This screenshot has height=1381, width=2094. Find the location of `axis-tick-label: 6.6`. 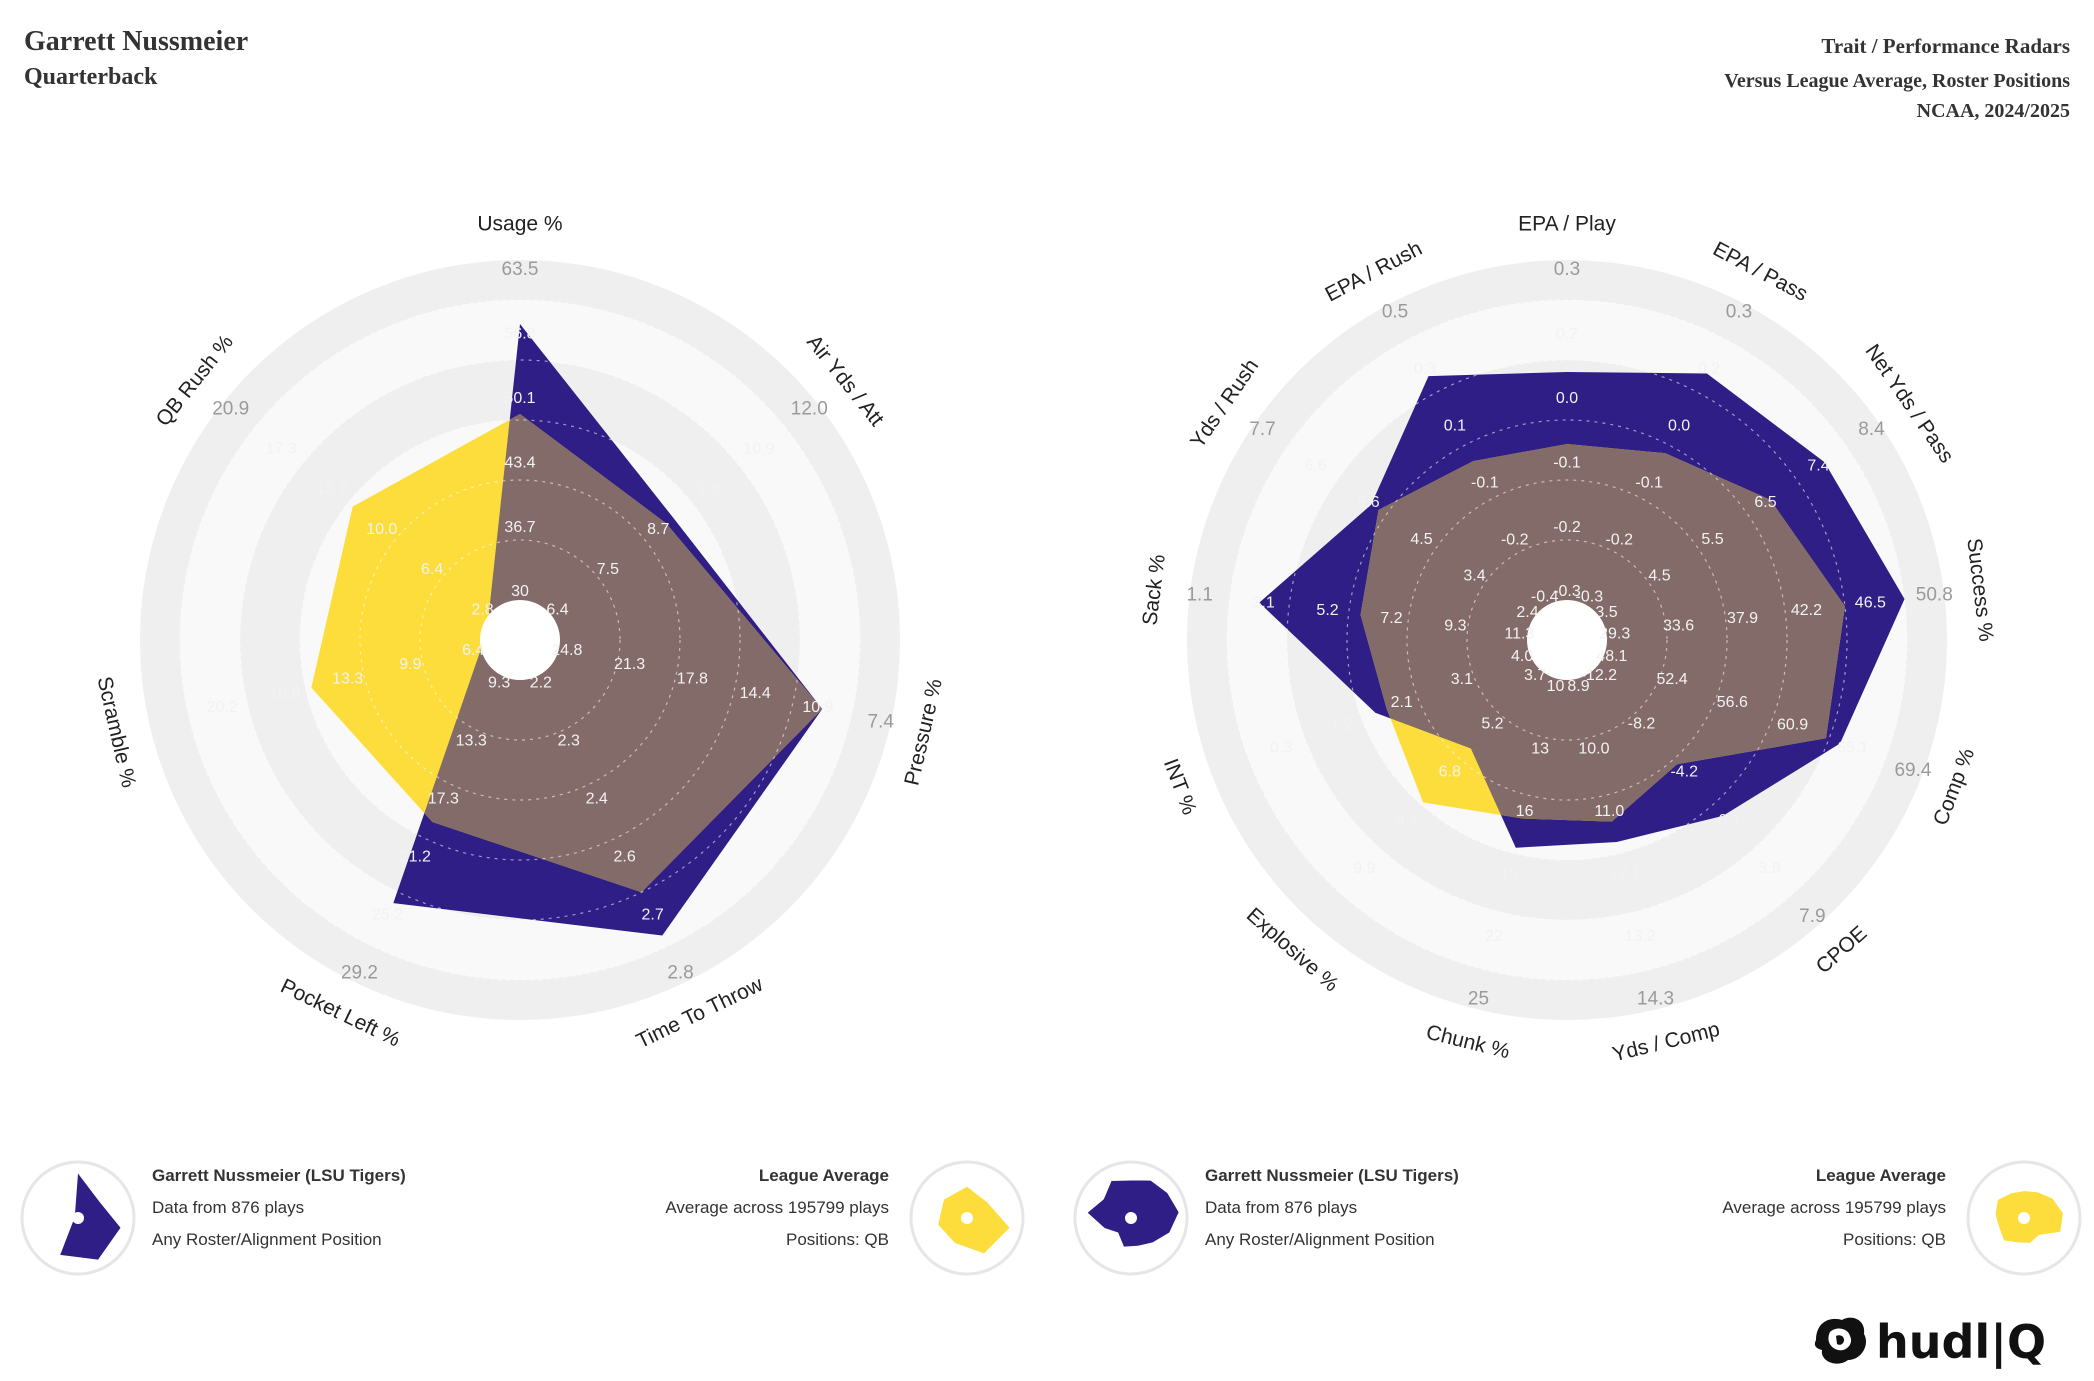

axis-tick-label: 6.6 is located at coordinates (1315, 466).